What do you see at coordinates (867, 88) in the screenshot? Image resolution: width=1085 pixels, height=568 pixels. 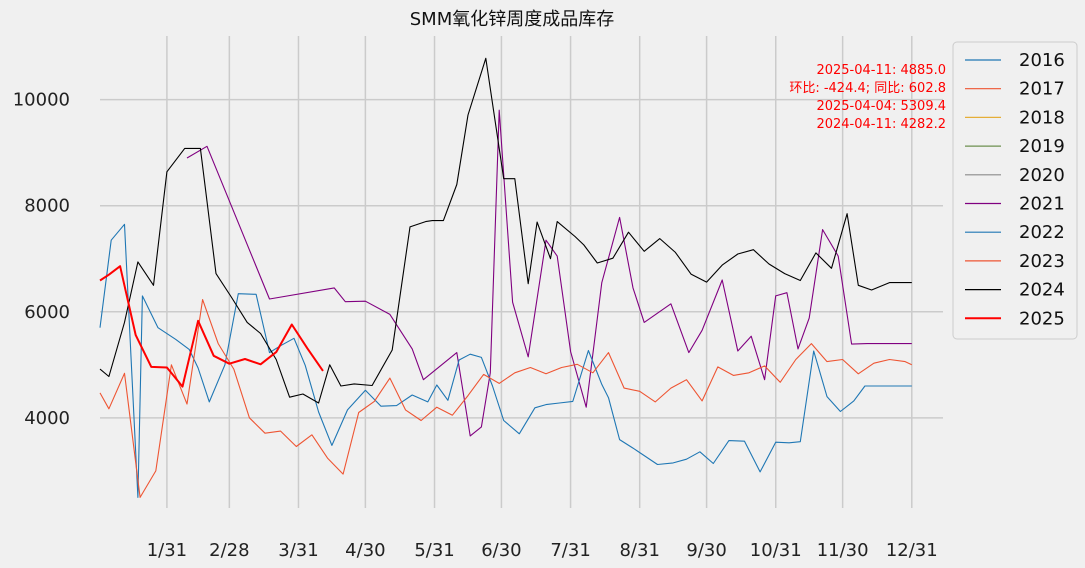 I see `annotation-text: 环比: -424.4; 同比: 602.8` at bounding box center [867, 88].